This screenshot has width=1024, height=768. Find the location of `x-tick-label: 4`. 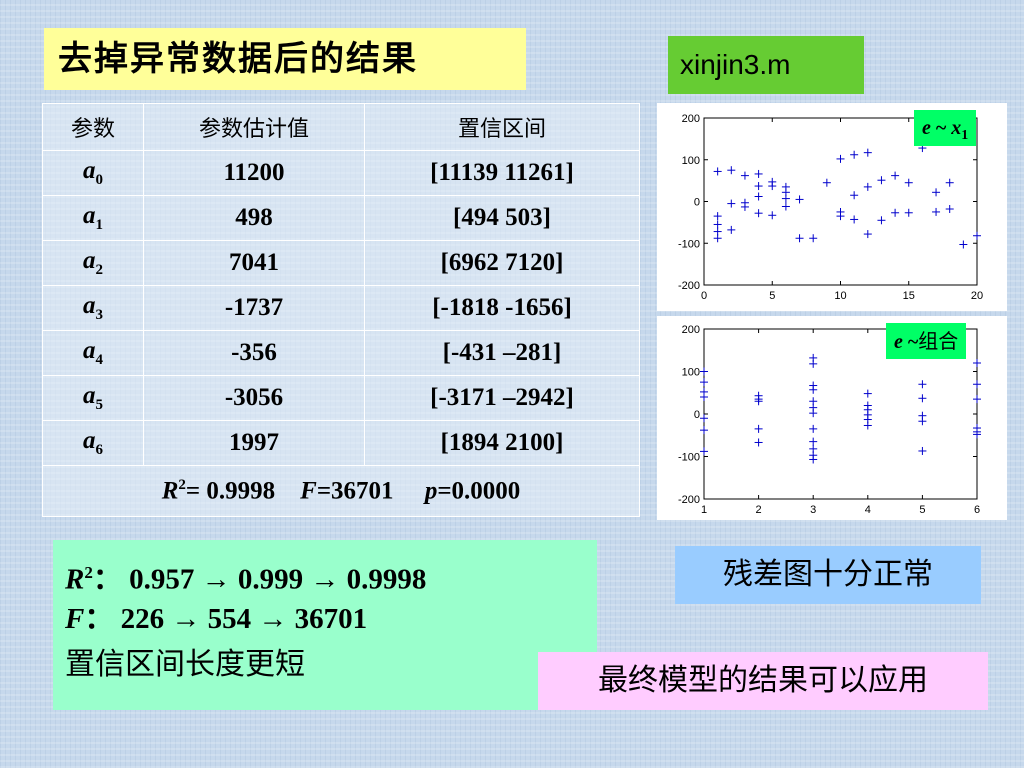

x-tick-label: 4 is located at coordinates (868, 510).